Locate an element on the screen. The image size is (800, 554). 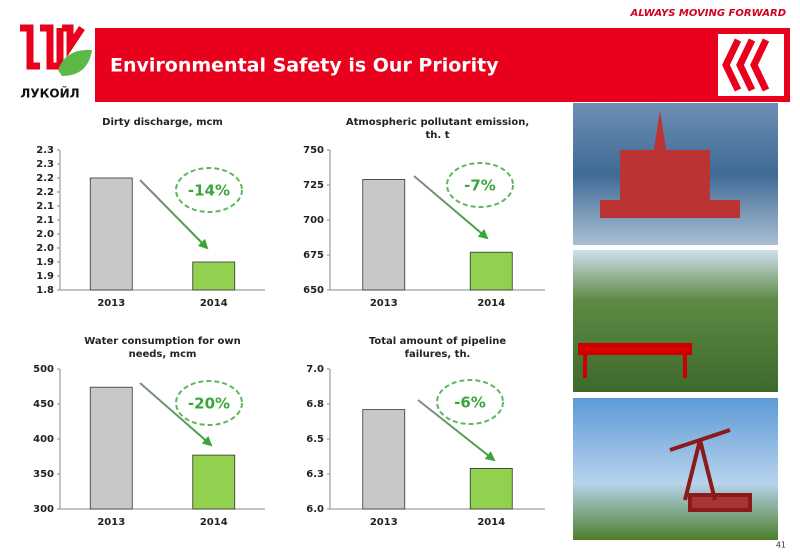
chart-title: Atmospheric pollutant emission, th. t is located at coordinates (437, 129).